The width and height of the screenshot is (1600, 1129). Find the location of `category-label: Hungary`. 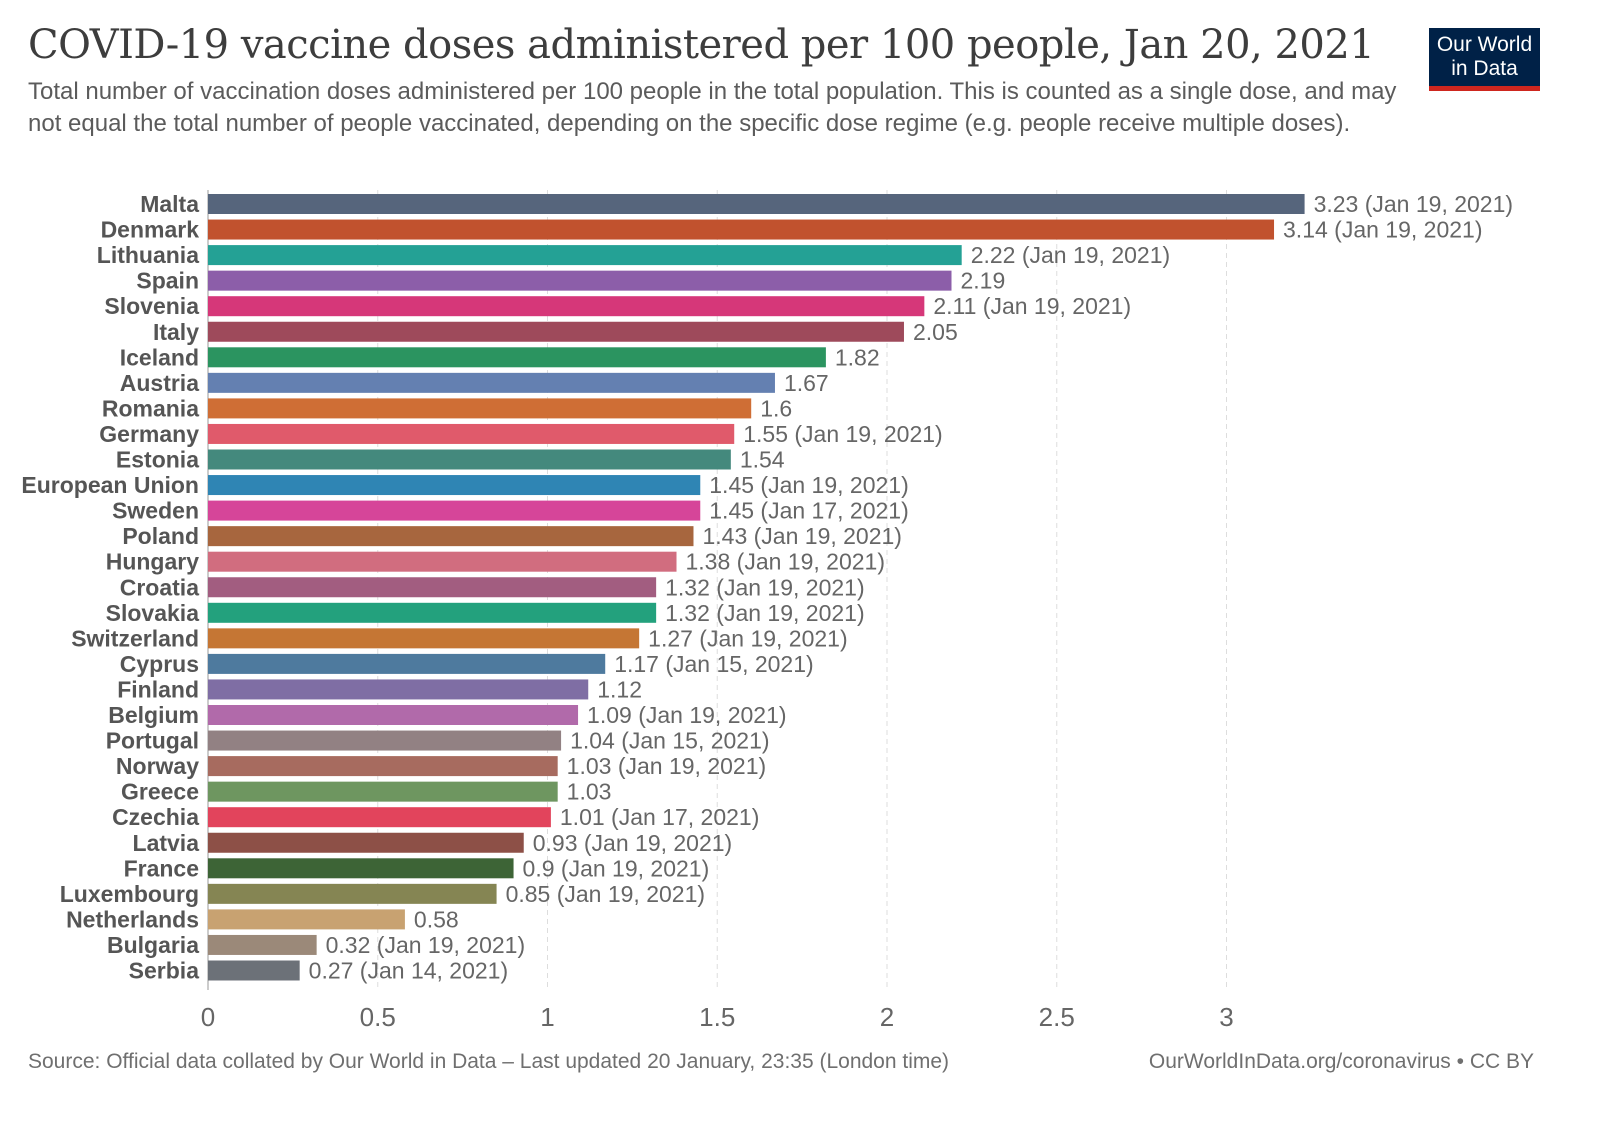

category-label: Hungary is located at coordinates (153, 562).